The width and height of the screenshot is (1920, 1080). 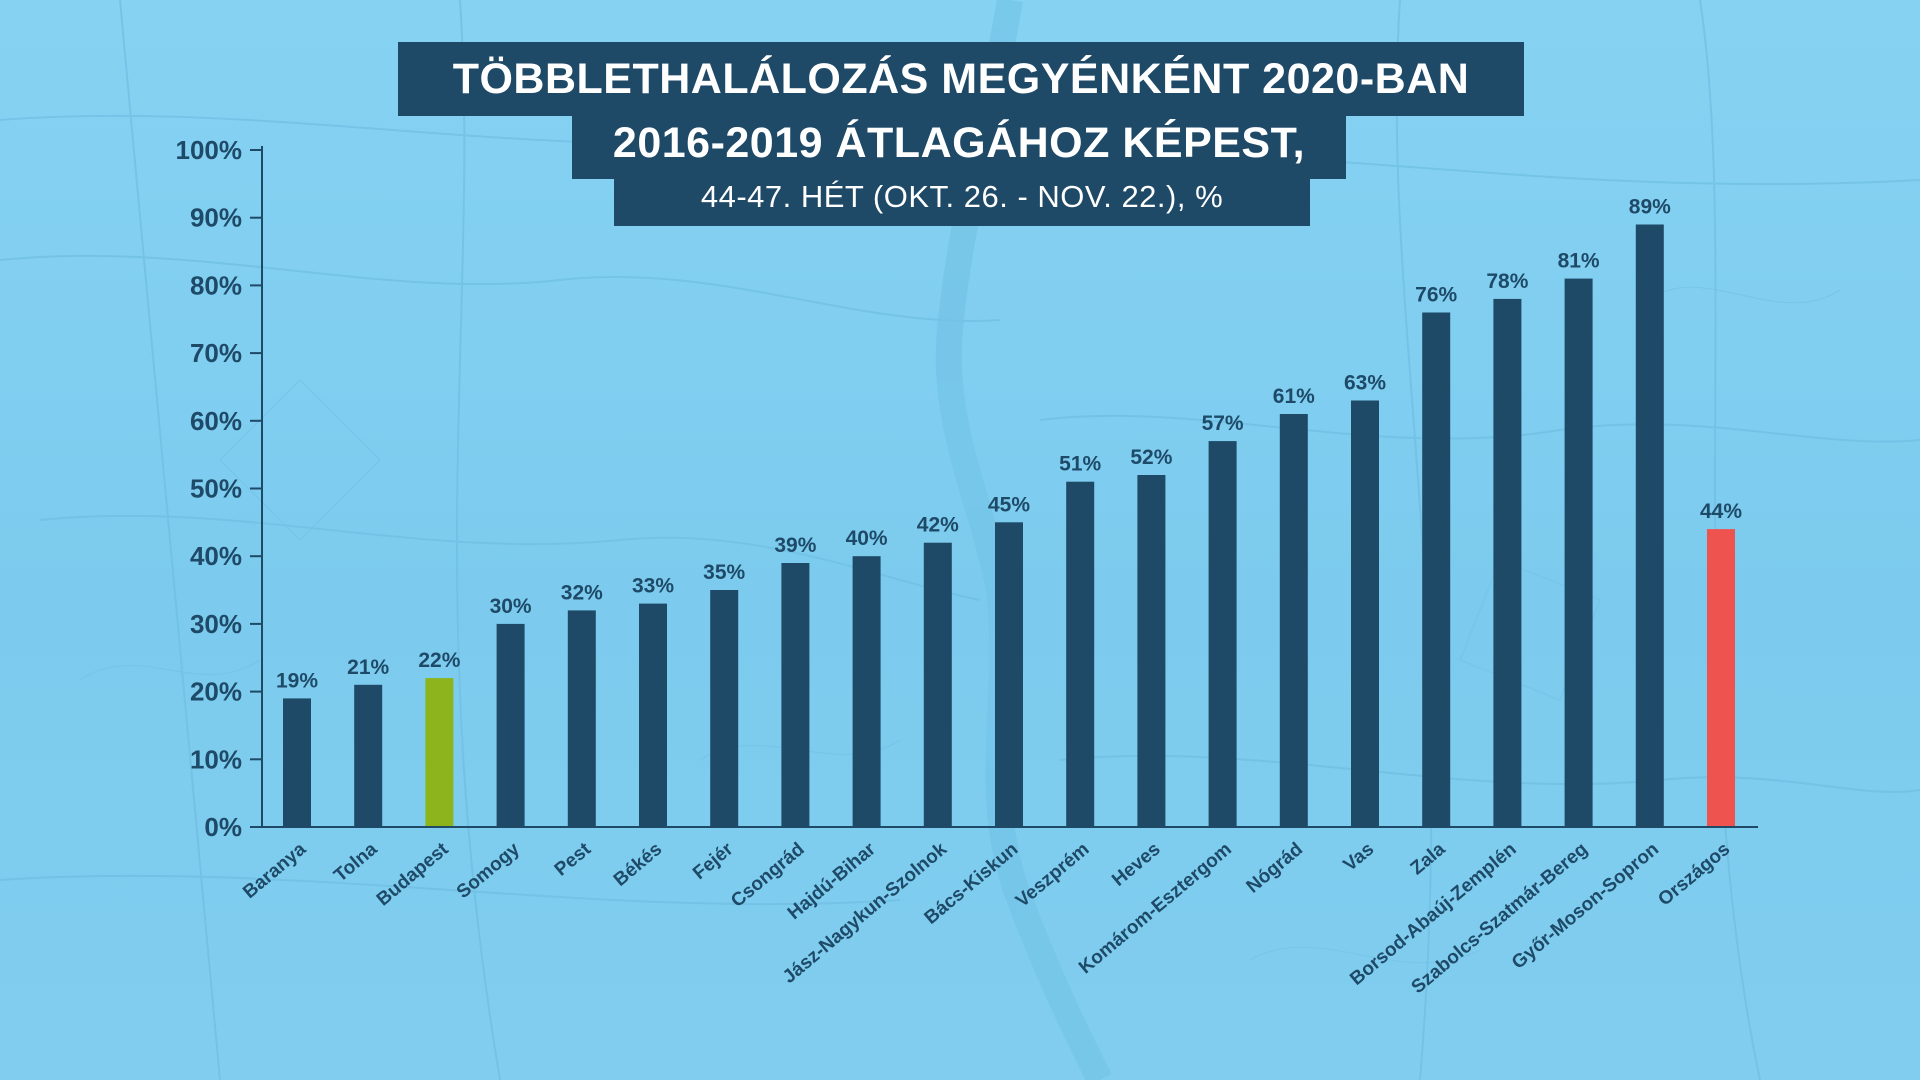 I want to click on category-label: Tolna, so click(x=356, y=862).